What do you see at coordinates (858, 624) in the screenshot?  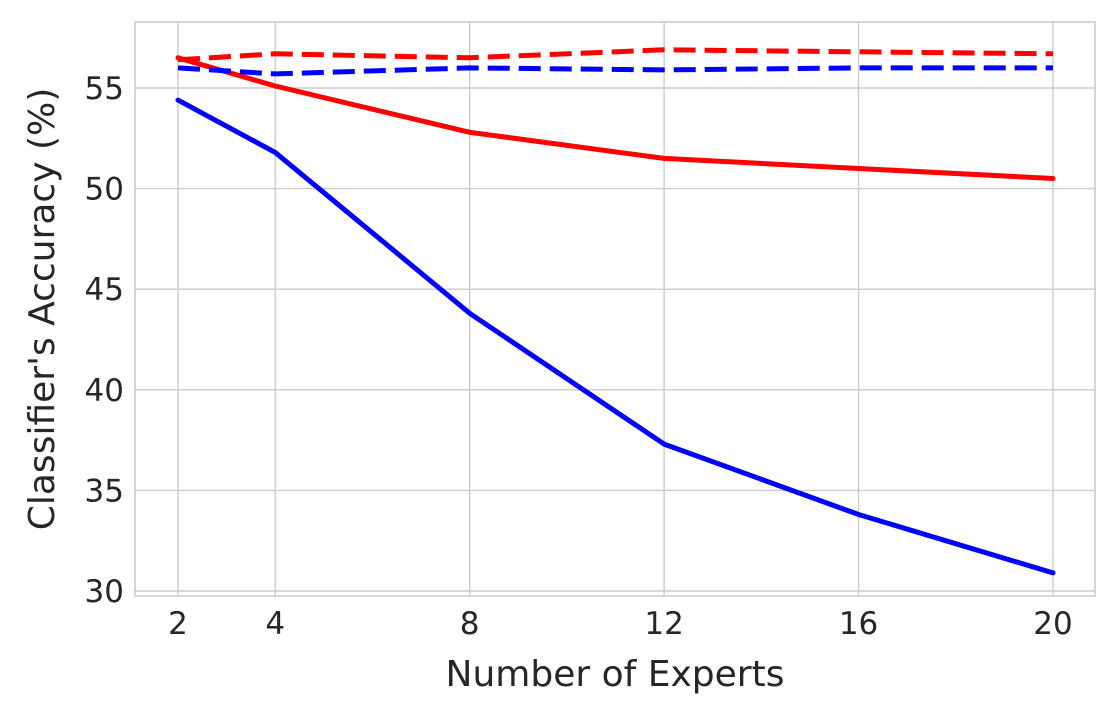 I see `x-tick-label: 16` at bounding box center [858, 624].